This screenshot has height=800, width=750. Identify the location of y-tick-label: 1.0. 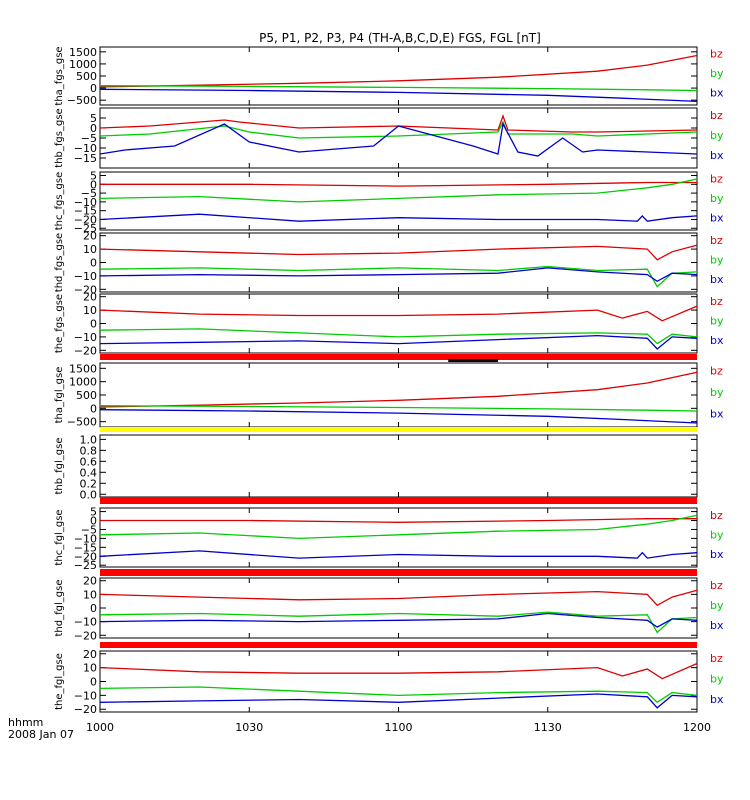
(89, 439).